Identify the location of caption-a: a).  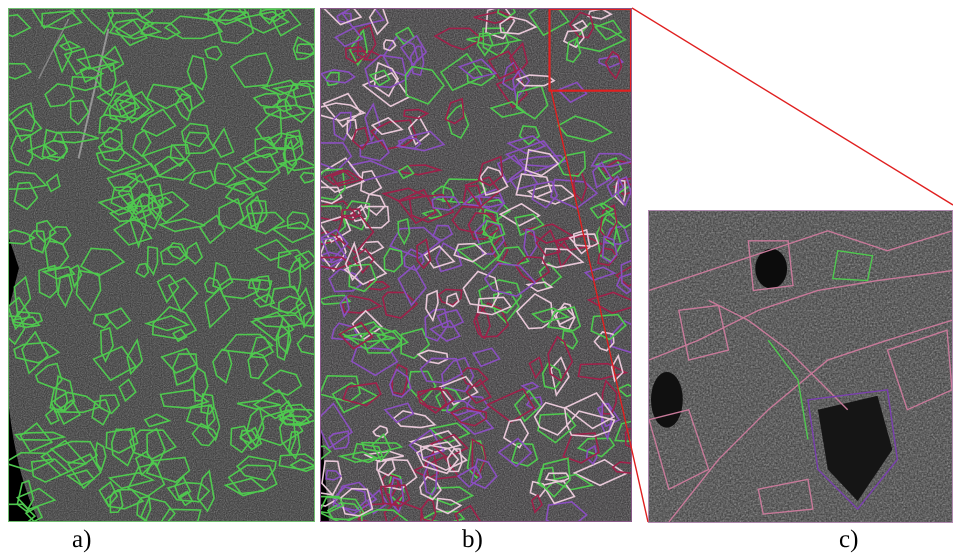
(82, 539).